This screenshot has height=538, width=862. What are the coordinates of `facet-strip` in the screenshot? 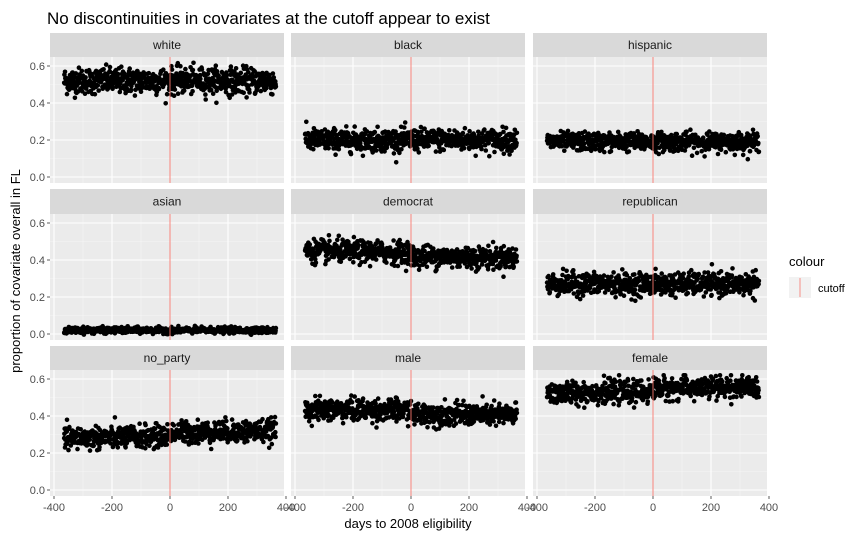 It's located at (650, 45).